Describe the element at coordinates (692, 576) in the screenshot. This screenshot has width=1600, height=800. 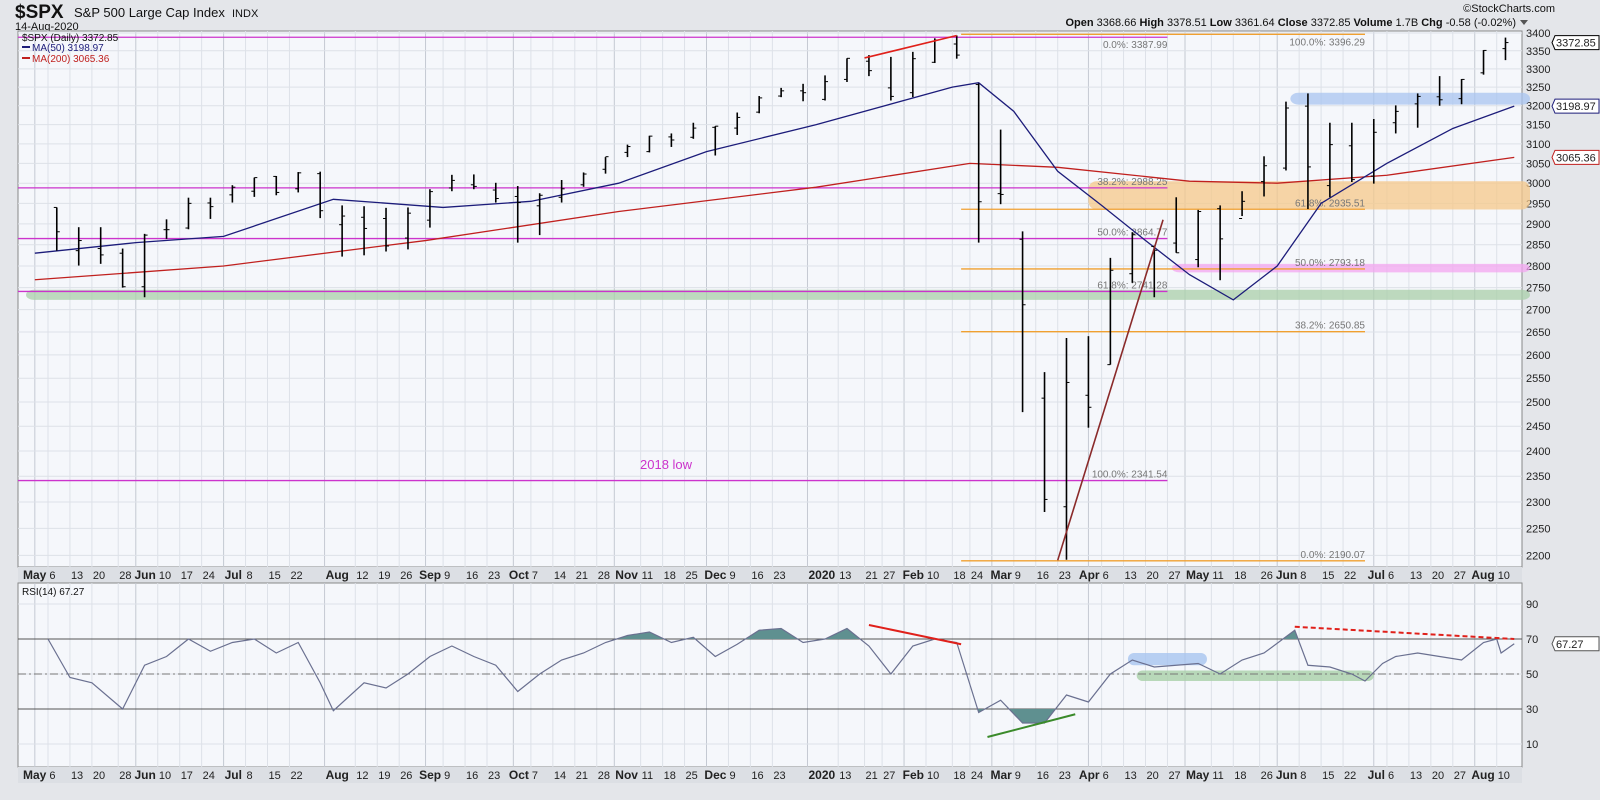
I see `x-tick-label: 25` at that location.